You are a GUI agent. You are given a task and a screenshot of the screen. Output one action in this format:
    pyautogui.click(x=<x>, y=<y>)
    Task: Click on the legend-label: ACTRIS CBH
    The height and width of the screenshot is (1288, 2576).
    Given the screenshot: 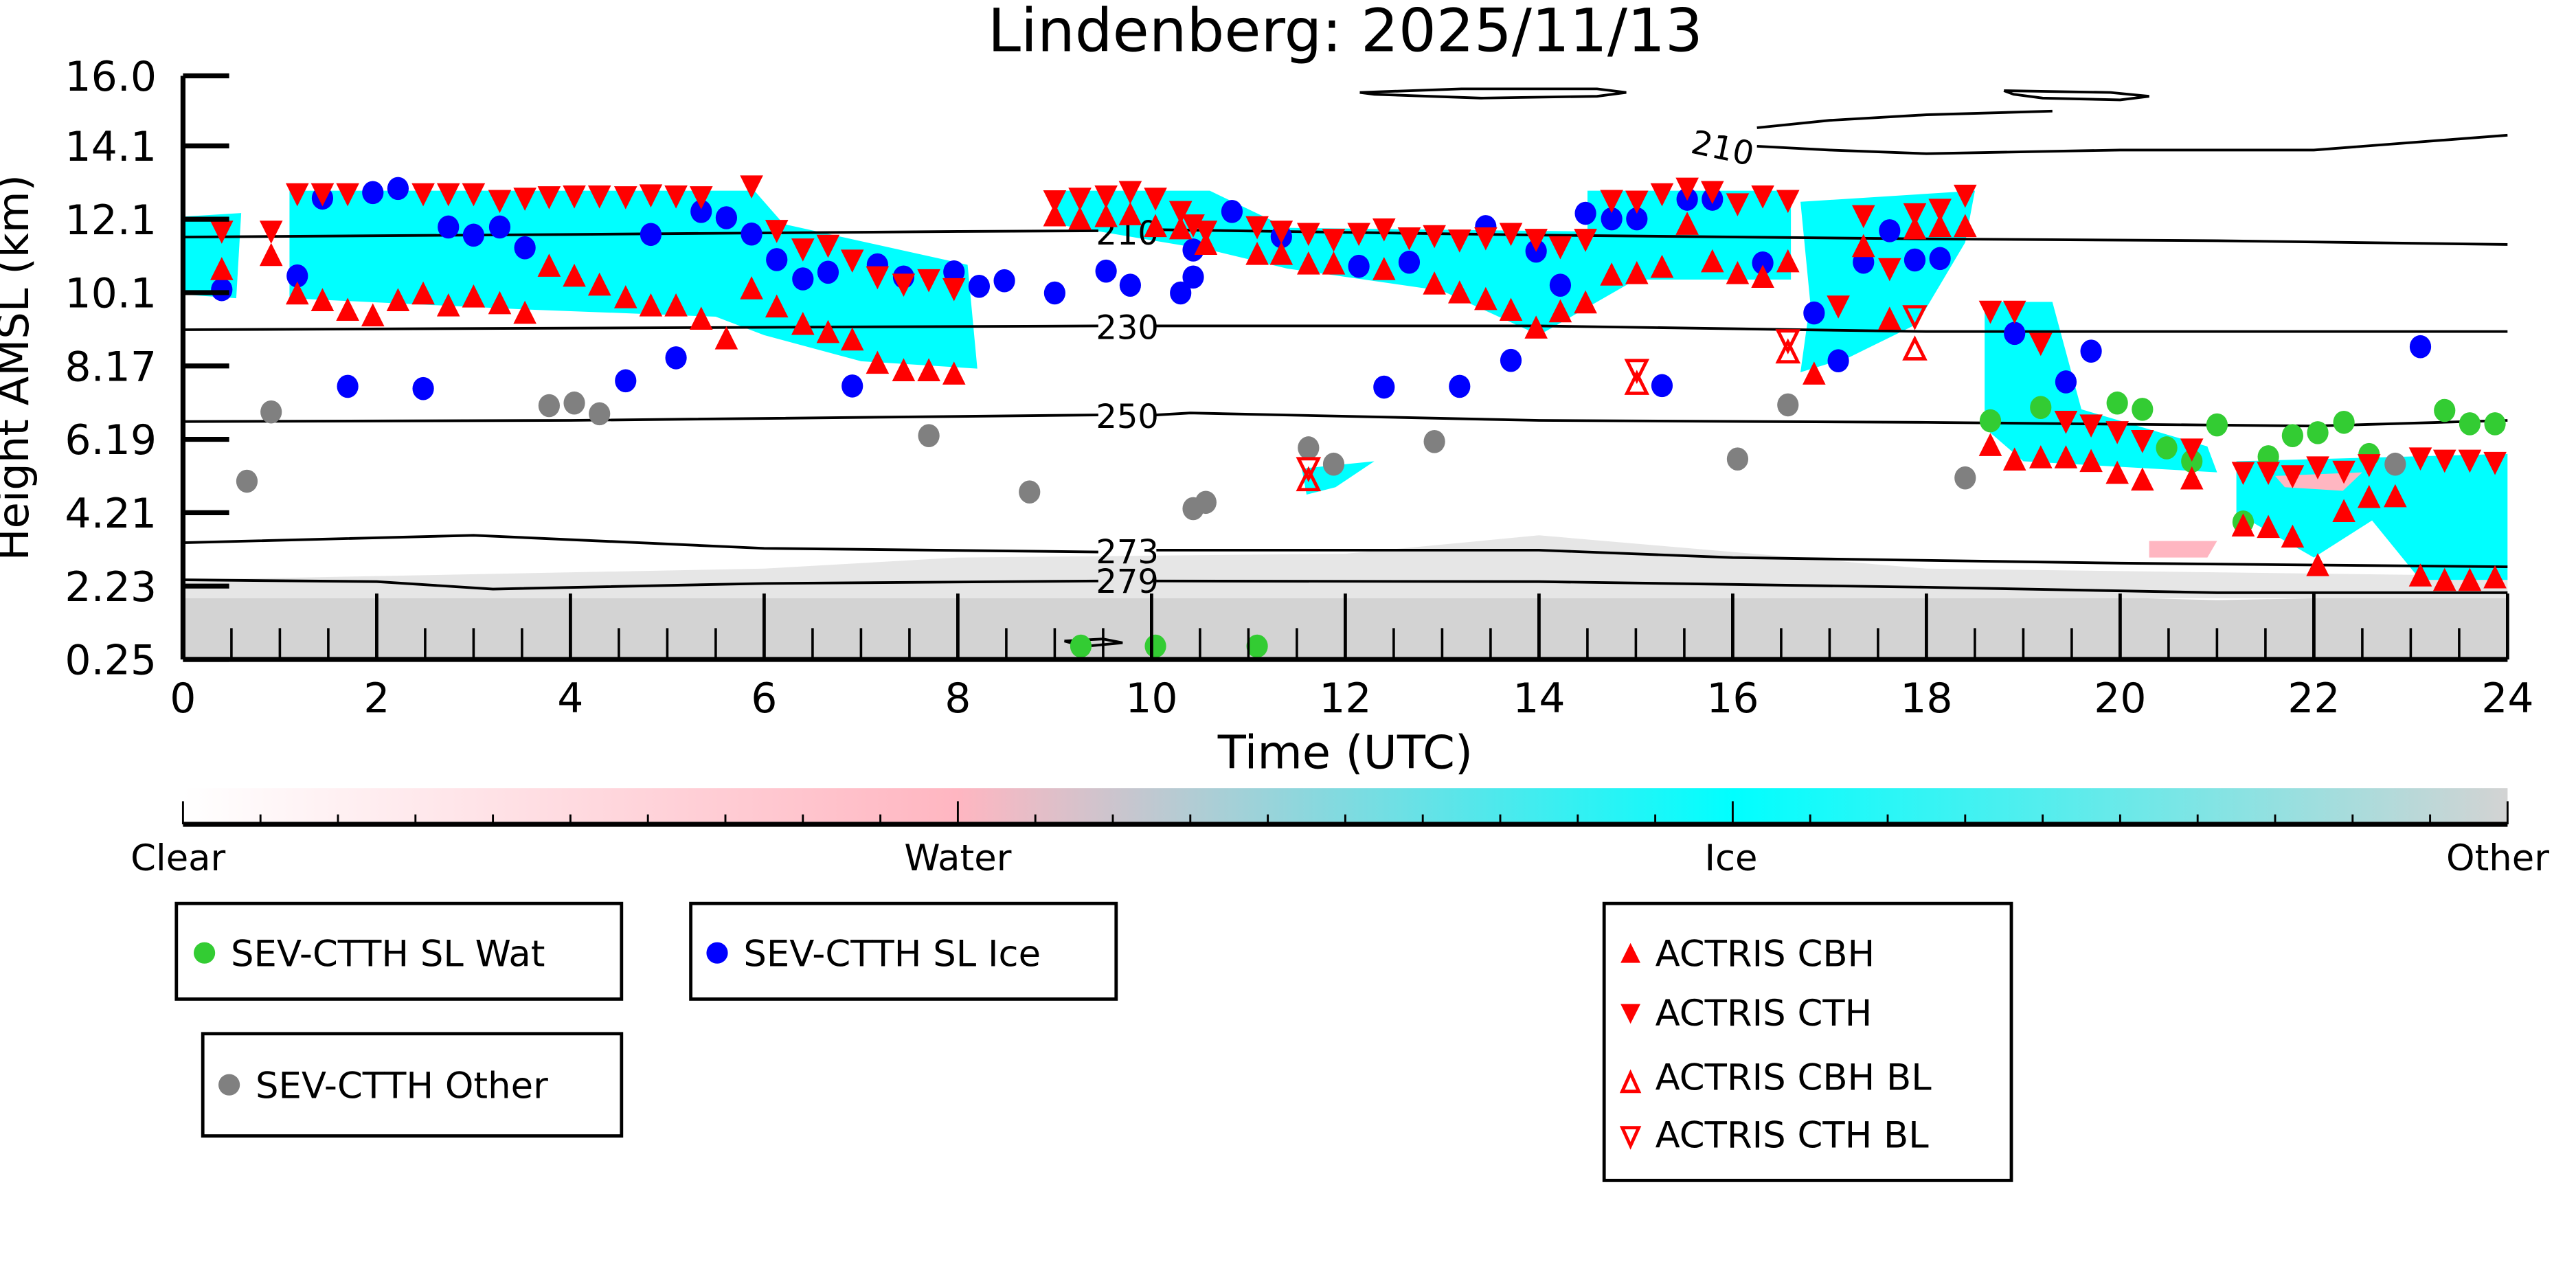 What is the action you would take?
    pyautogui.click(x=1765, y=954)
    